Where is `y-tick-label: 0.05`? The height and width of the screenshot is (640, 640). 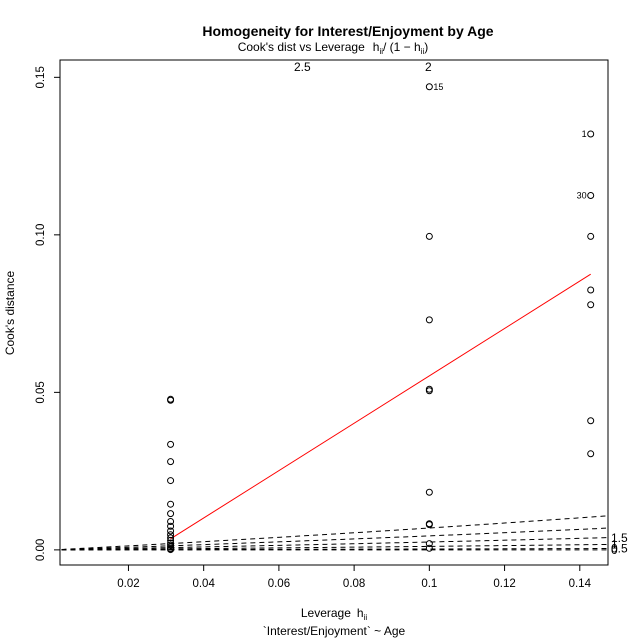 y-tick-label: 0.05 is located at coordinates (41, 392).